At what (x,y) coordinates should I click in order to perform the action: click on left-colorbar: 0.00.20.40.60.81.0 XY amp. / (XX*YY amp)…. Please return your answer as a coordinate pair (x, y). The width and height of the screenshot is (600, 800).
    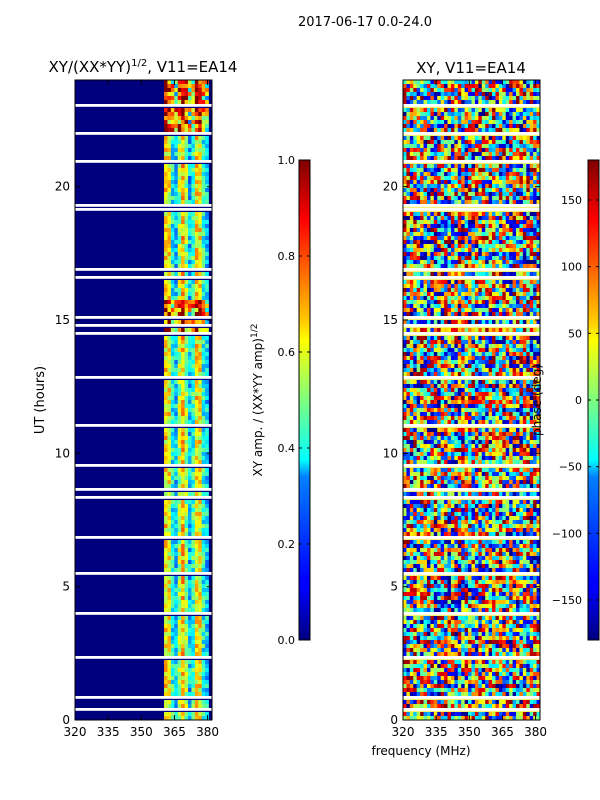
    Looking at the image, I should click on (280, 400).